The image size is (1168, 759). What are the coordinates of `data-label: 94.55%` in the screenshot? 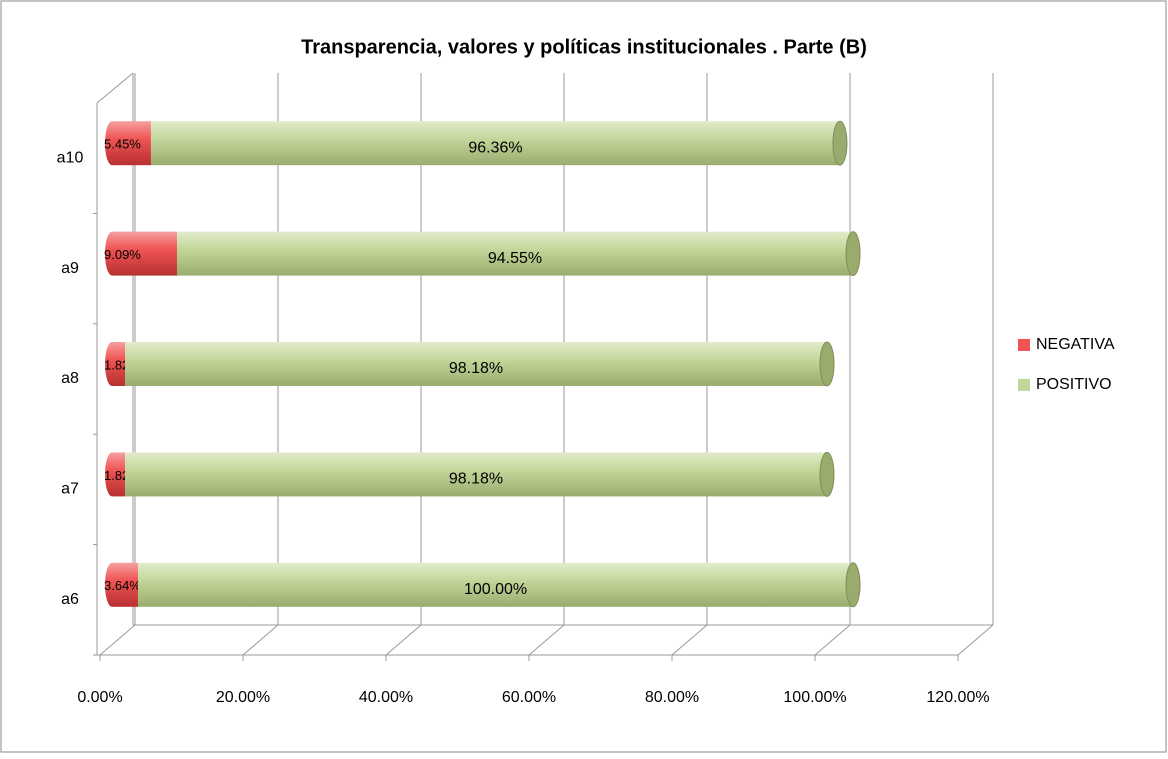 It's located at (515, 258).